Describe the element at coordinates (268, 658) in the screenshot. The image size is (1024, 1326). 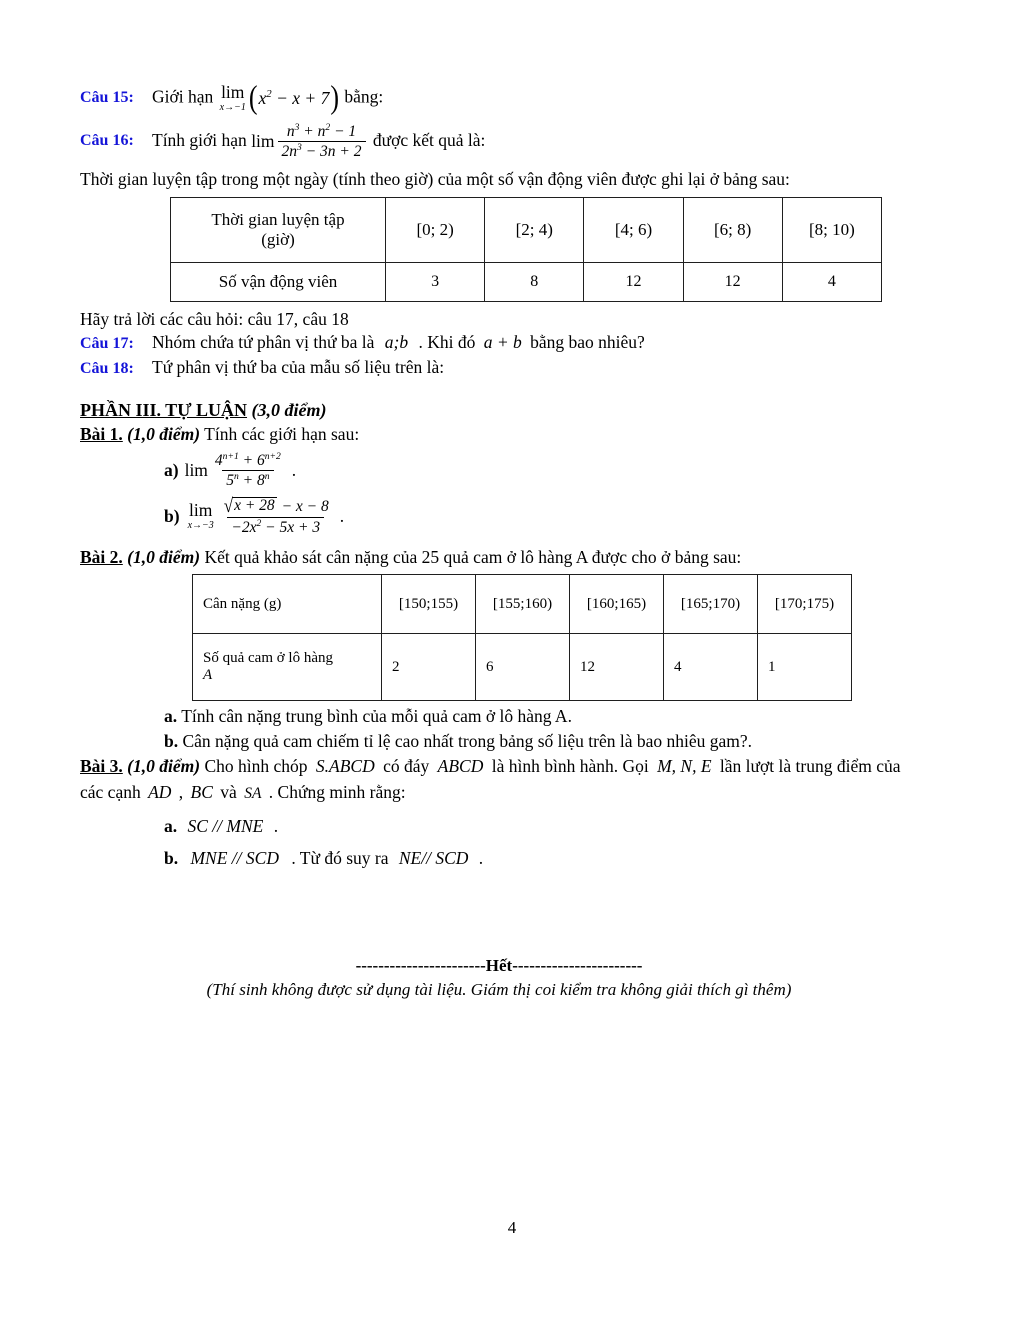
I see `table2-count-label-line1: Số quả cam ở lô hàng` at that location.